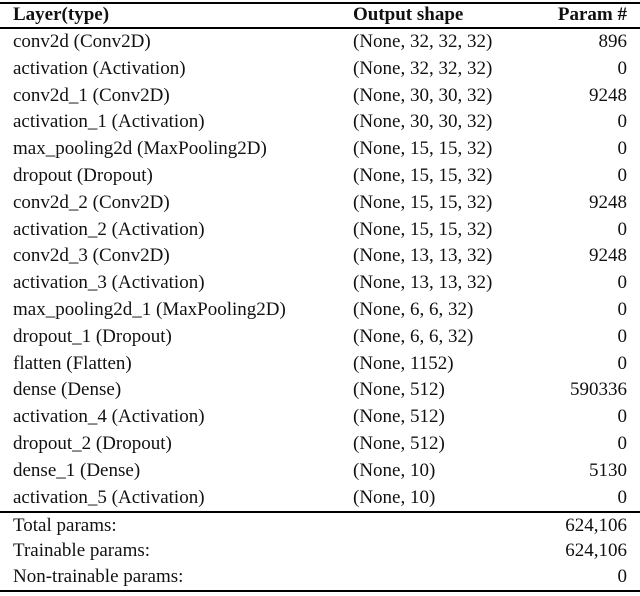  What do you see at coordinates (98, 576) in the screenshot?
I see `footer-label: Non-trainable params:` at bounding box center [98, 576].